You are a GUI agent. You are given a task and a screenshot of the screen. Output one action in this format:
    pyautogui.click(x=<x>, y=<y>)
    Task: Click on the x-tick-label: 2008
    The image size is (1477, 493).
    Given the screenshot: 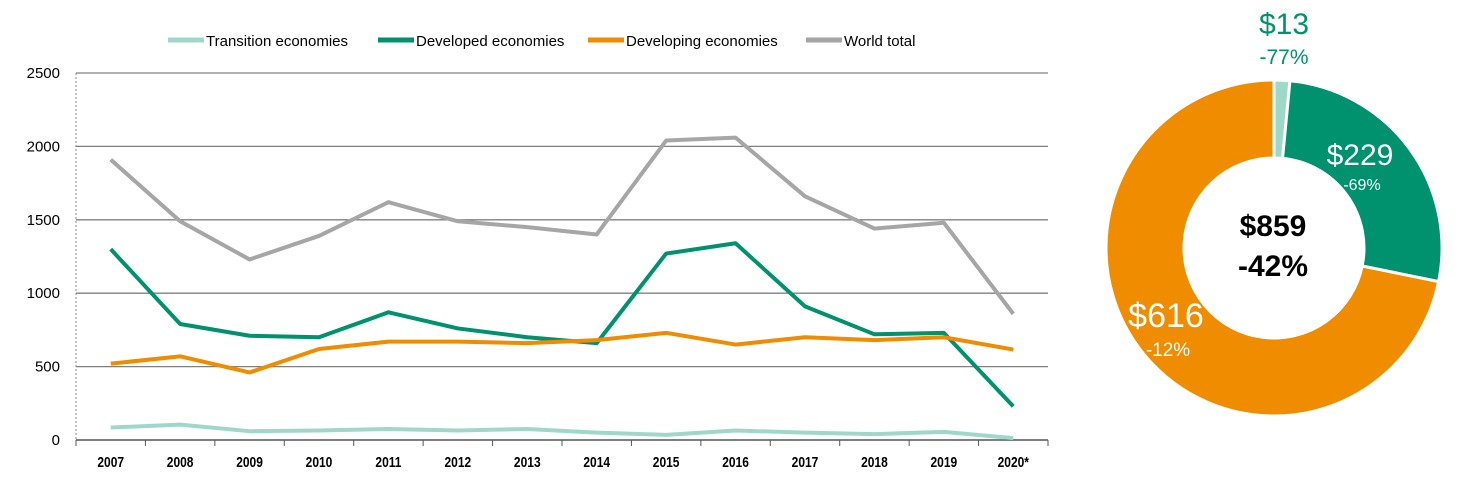 What is the action you would take?
    pyautogui.click(x=180, y=462)
    